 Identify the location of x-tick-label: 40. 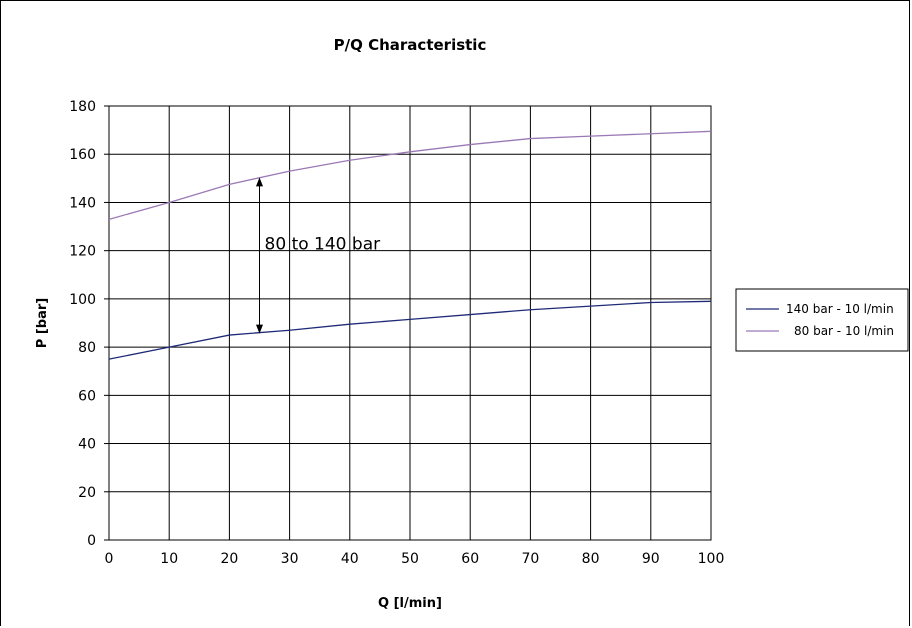
(350, 559).